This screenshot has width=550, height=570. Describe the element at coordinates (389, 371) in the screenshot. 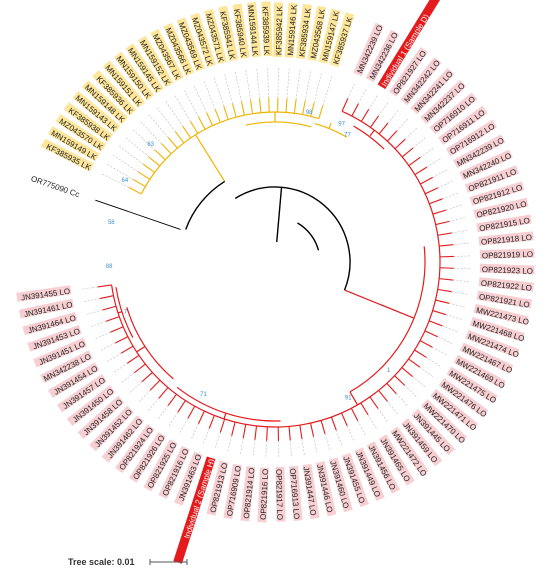

I see `bootstrap-value: 1` at that location.